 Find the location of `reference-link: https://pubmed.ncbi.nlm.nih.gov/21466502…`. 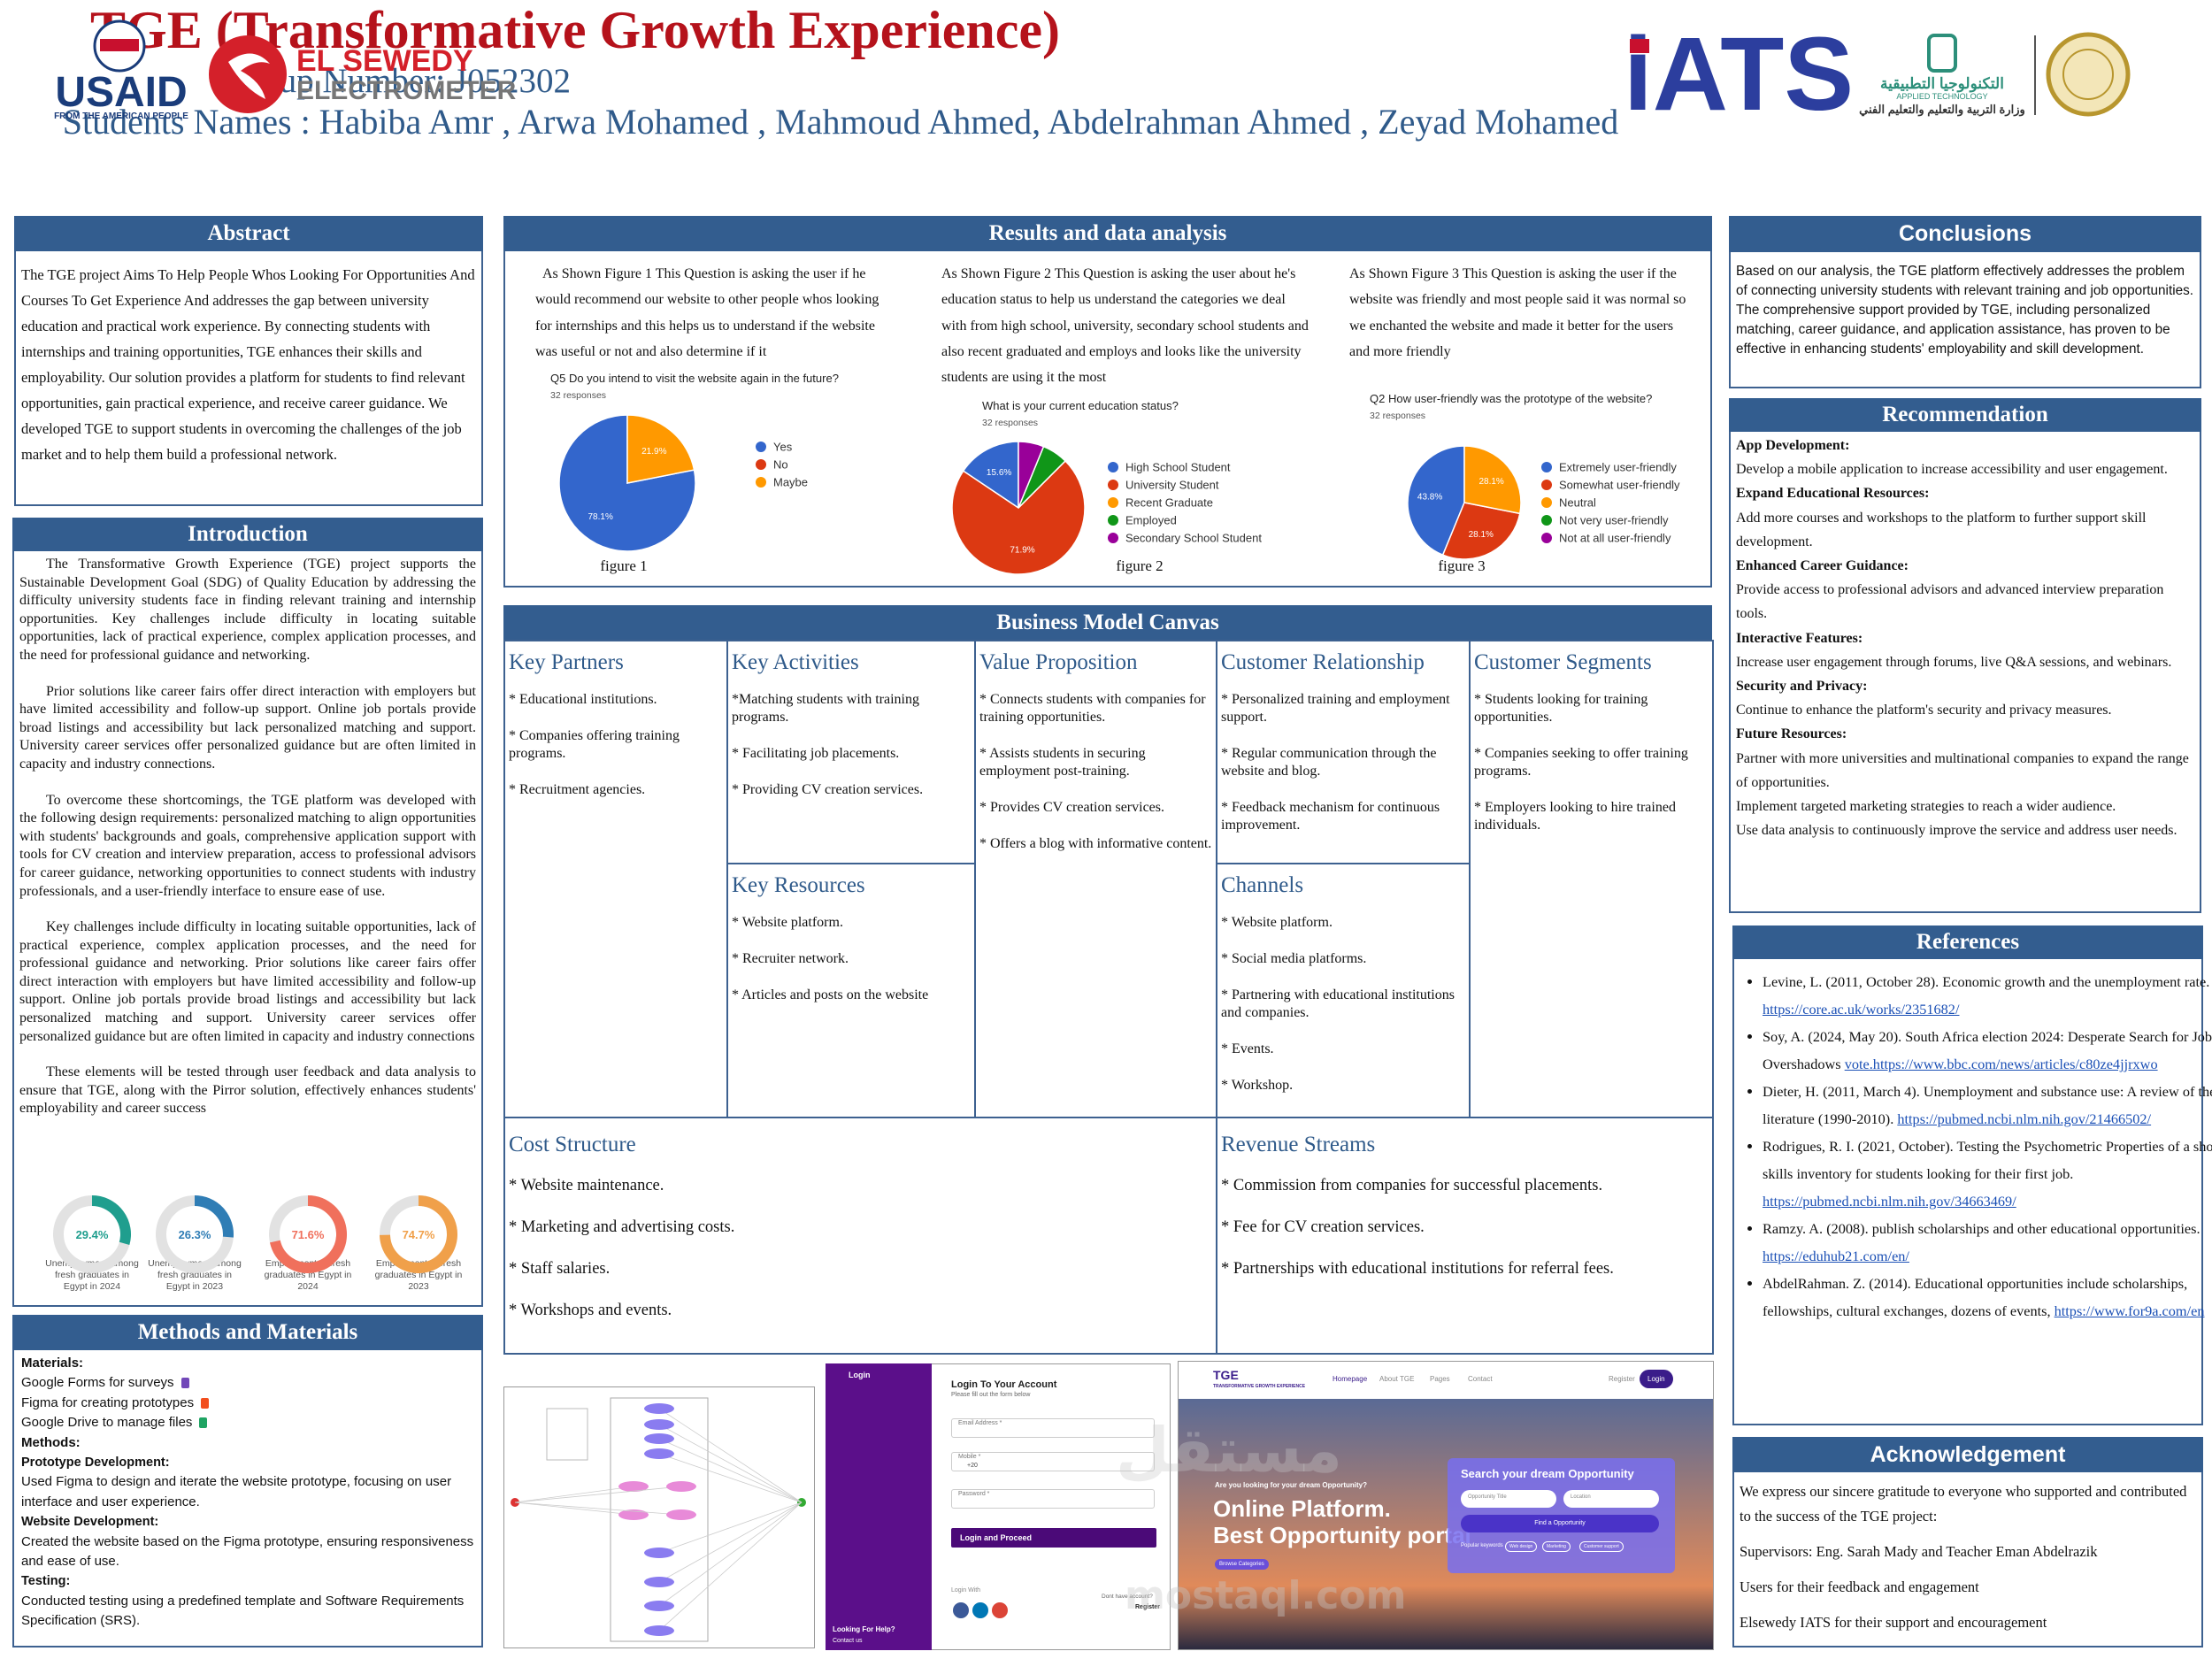

reference-link: https://pubmed.ncbi.nlm.nih.gov/21466502… is located at coordinates (2025, 1118).